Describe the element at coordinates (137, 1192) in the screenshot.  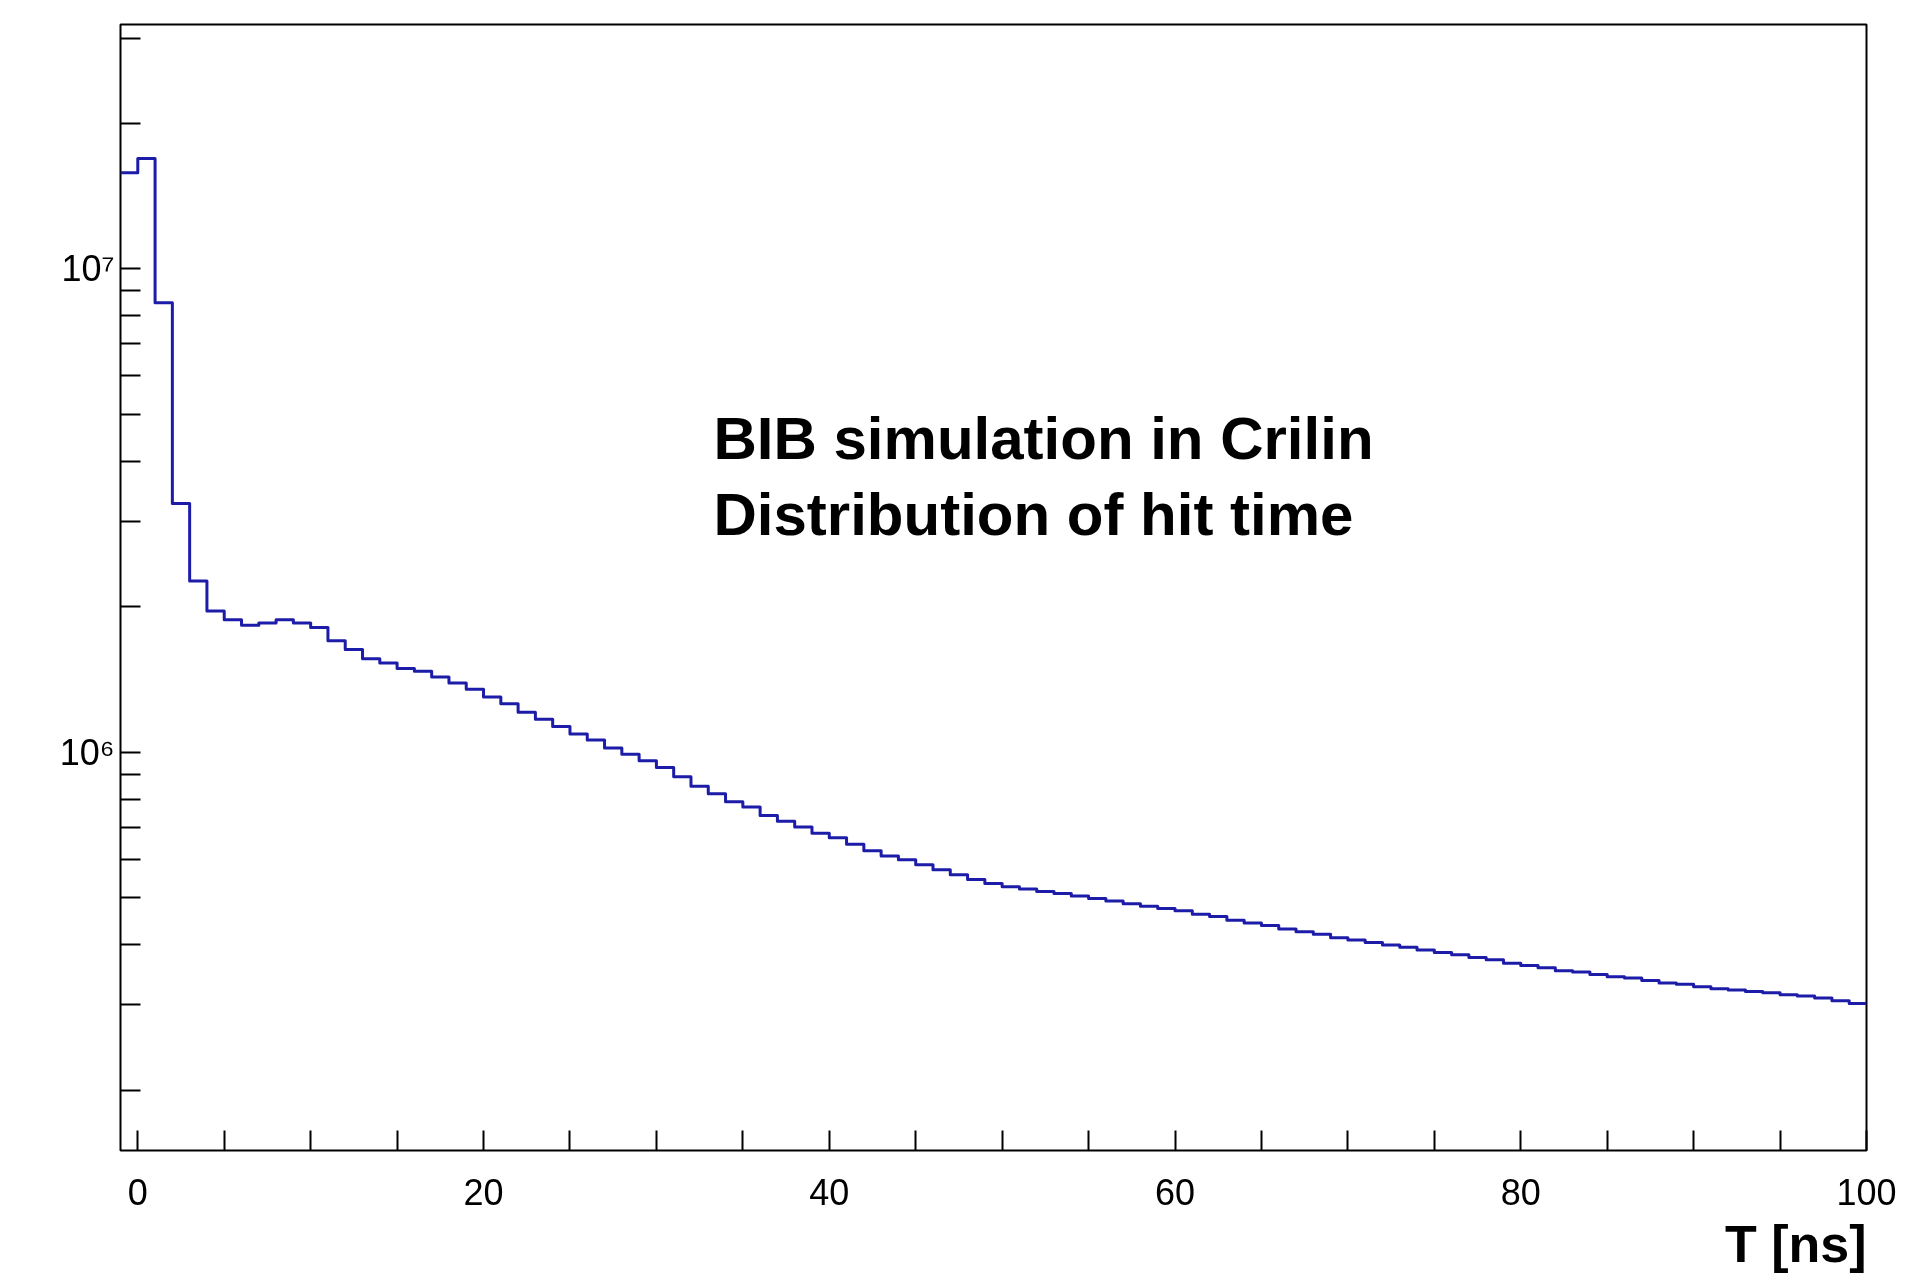
I see `x-tick-label: 0` at that location.